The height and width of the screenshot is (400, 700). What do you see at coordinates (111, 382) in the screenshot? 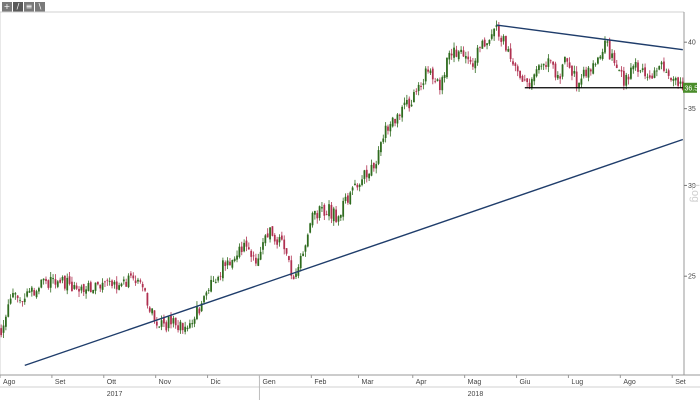
I see `x-tick-label: Ott` at bounding box center [111, 382].